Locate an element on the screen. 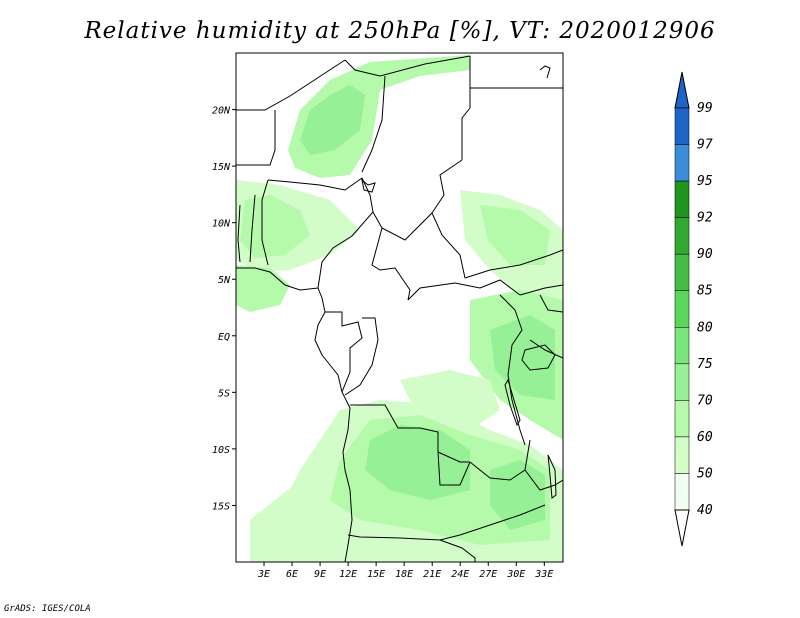 The image size is (800, 618). colorbar-bottom-arrow is located at coordinates (682, 528).